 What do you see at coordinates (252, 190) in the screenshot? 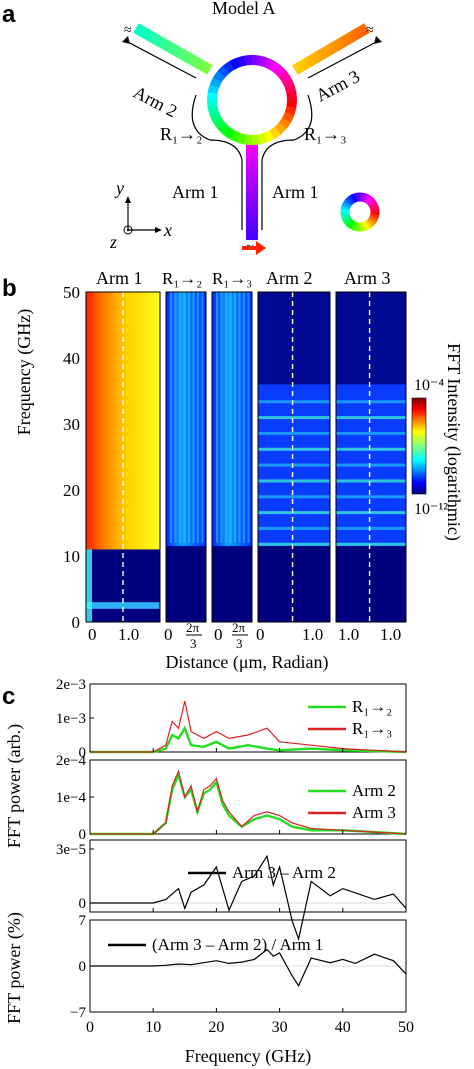
I see `arm-1-waveguide` at bounding box center [252, 190].